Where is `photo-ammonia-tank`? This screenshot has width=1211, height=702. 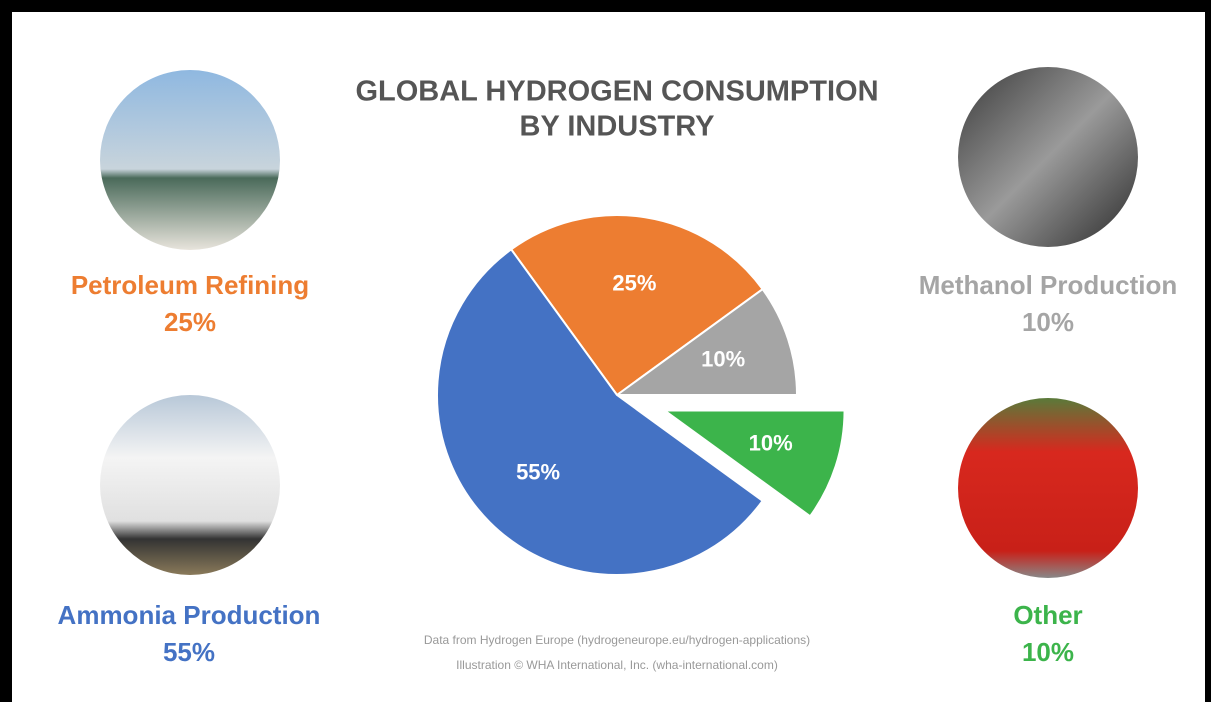 photo-ammonia-tank is located at coordinates (190, 485).